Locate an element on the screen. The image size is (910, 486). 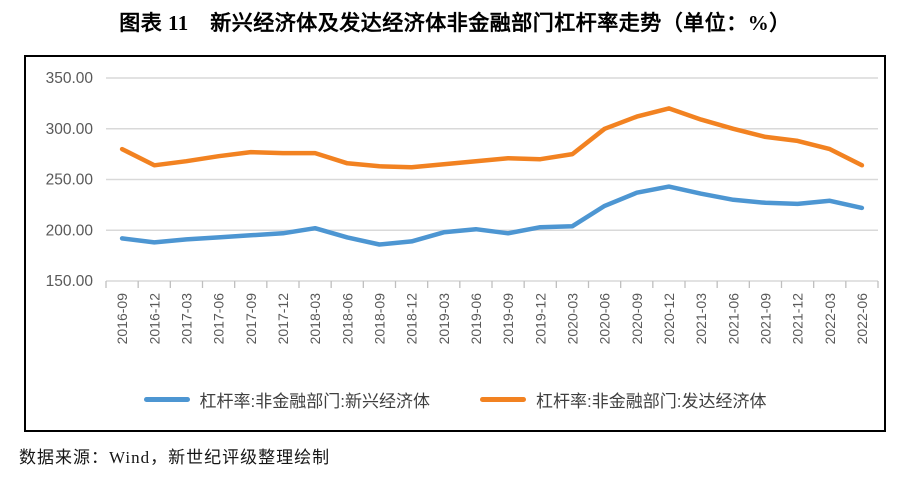
svg-text: 2020-06 is located at coordinates (605, 319).